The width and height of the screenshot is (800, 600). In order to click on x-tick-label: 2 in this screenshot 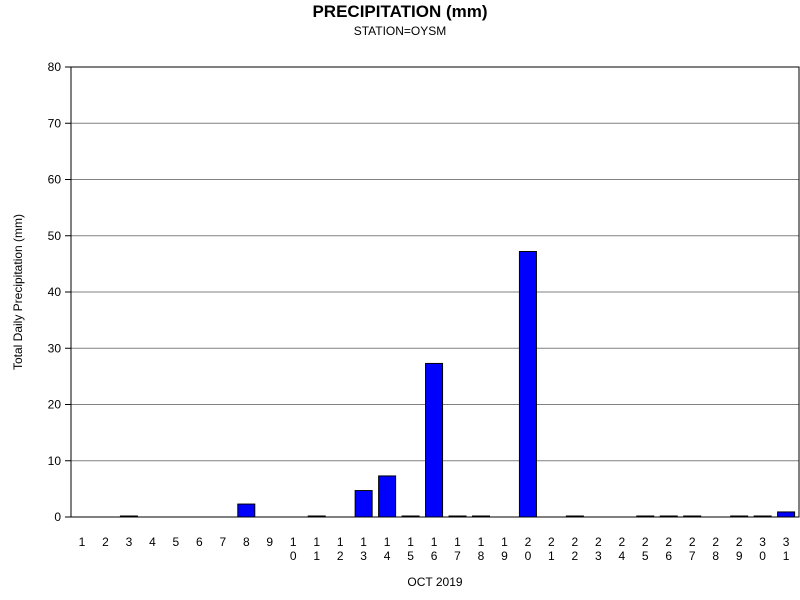, I will do `click(105, 542)`.